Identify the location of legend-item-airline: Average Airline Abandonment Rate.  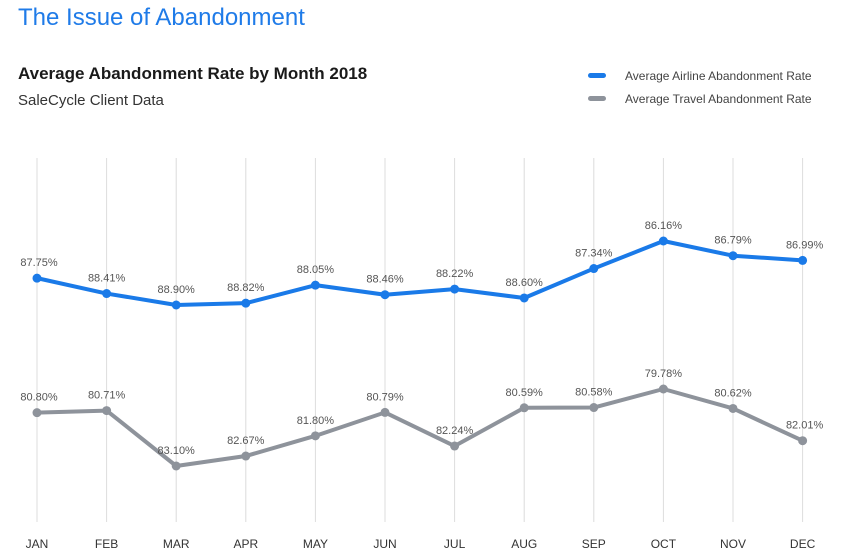
(700, 75).